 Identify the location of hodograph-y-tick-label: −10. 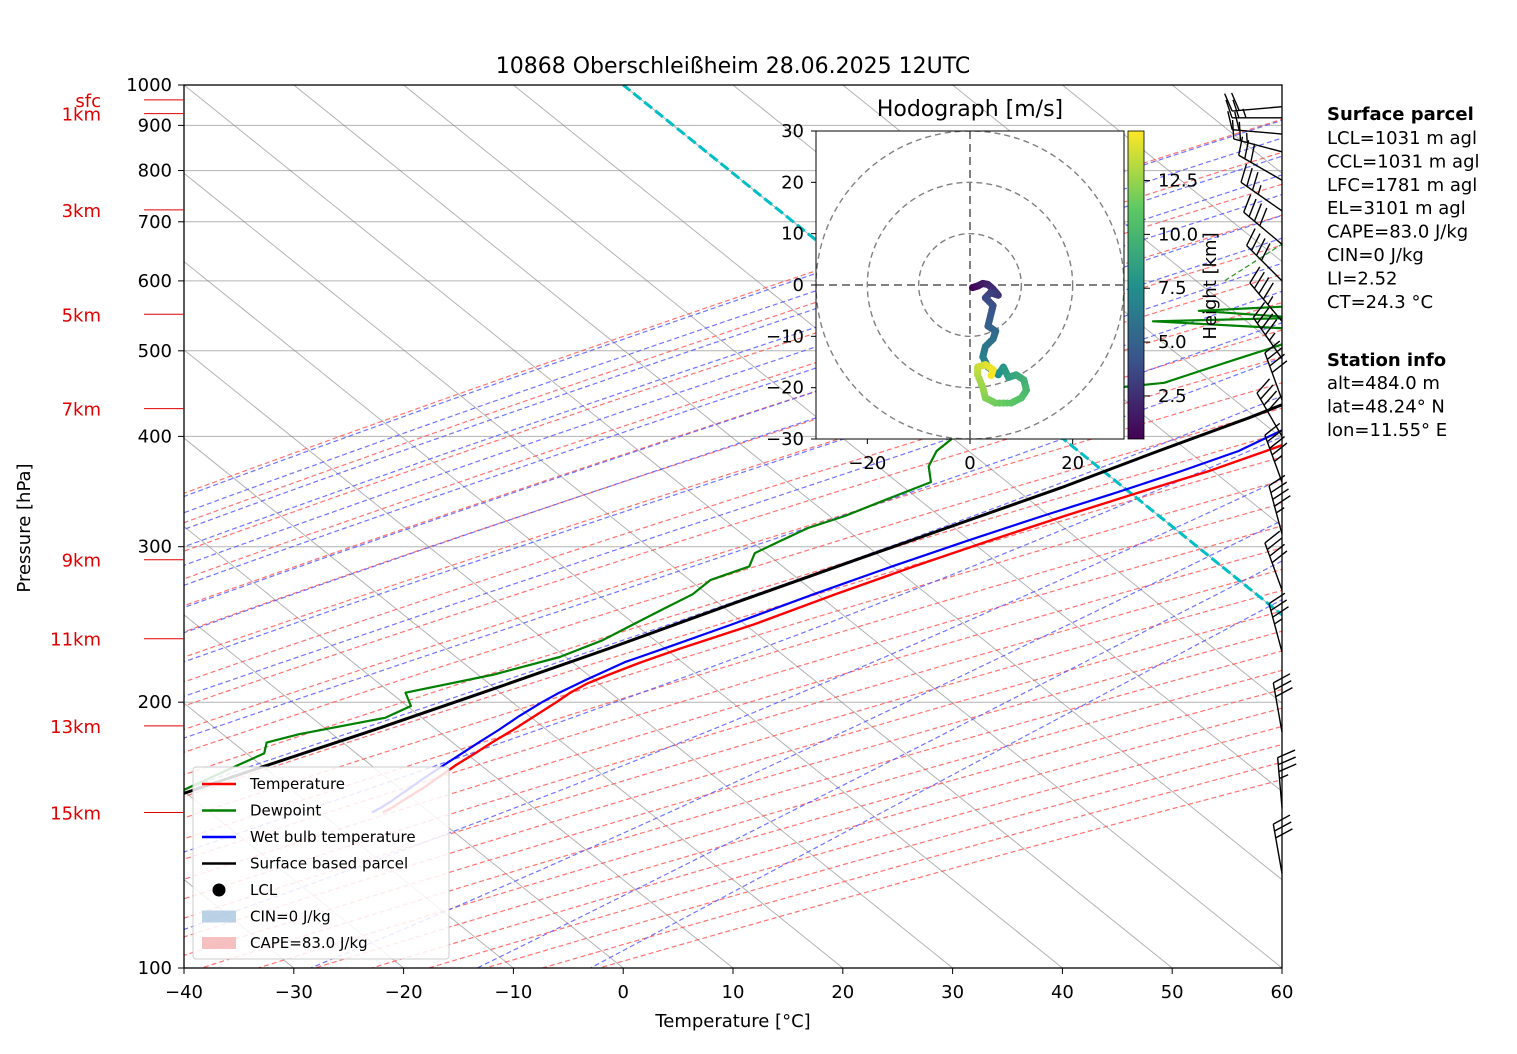
(785, 336).